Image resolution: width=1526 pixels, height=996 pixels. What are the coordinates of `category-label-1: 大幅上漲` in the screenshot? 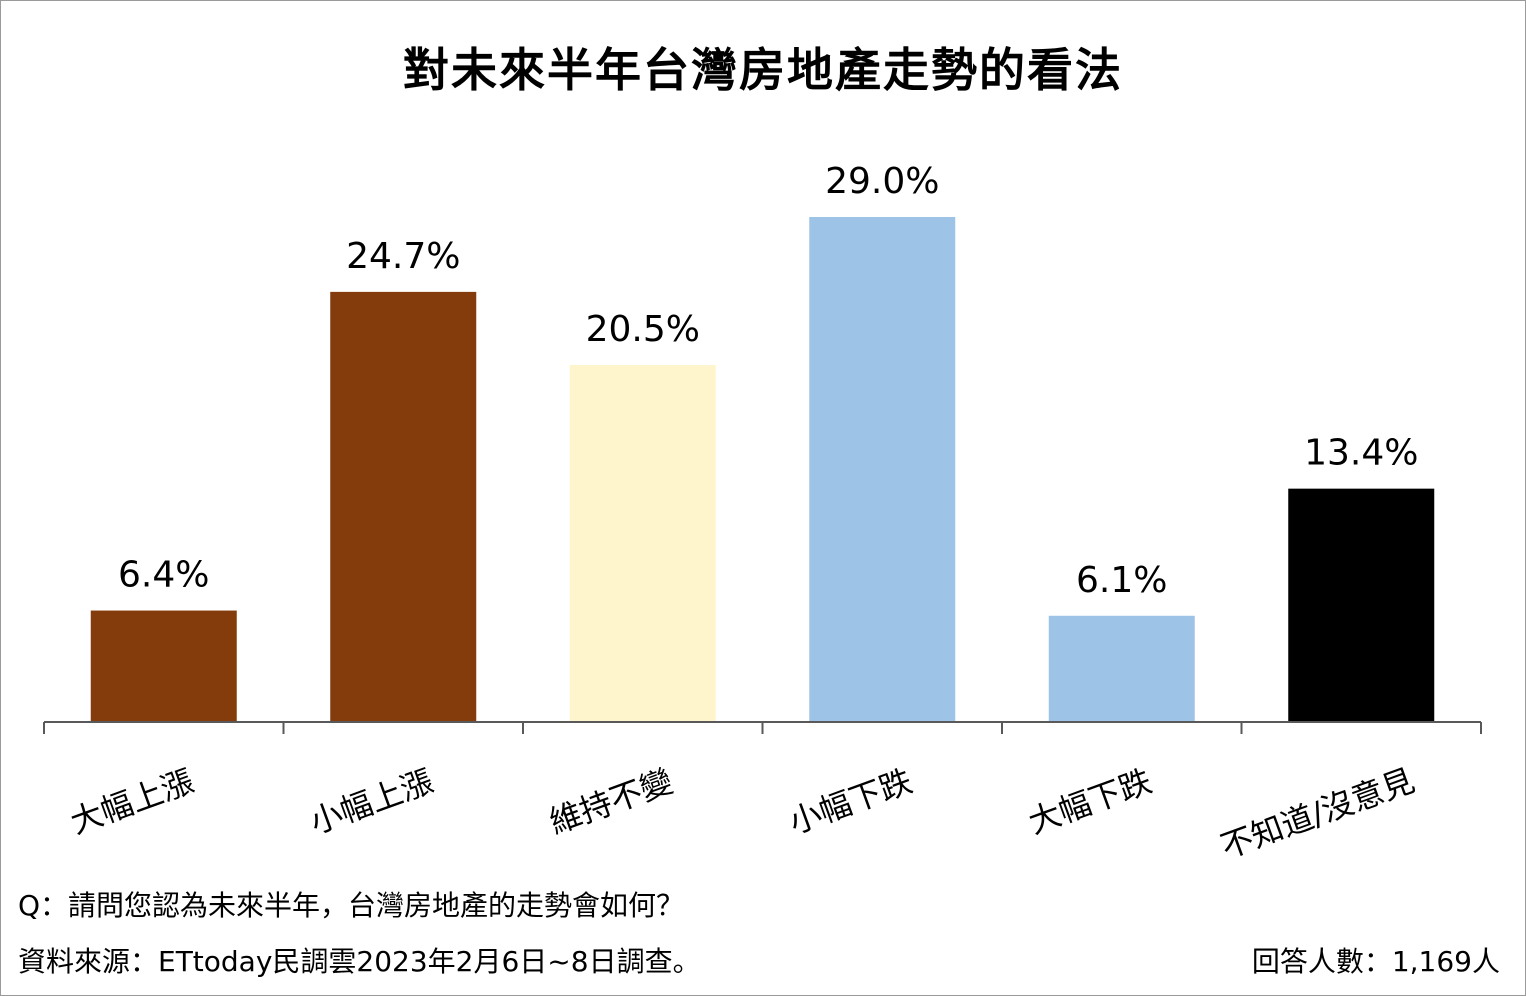 It's located at (131, 801).